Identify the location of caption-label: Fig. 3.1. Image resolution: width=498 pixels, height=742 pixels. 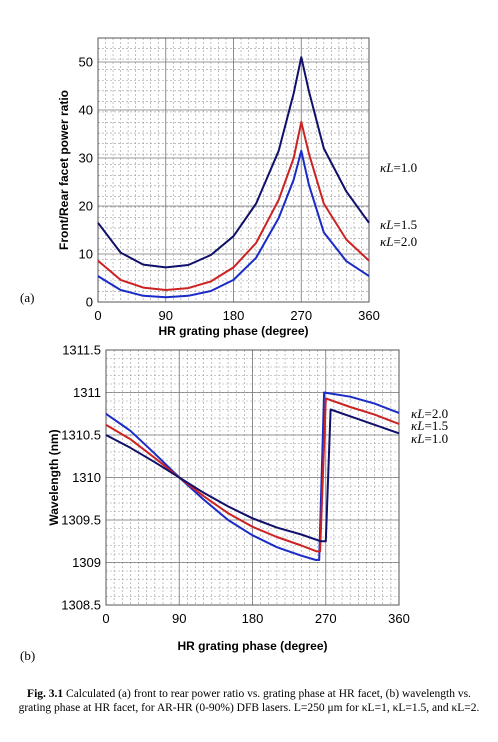
(45, 694).